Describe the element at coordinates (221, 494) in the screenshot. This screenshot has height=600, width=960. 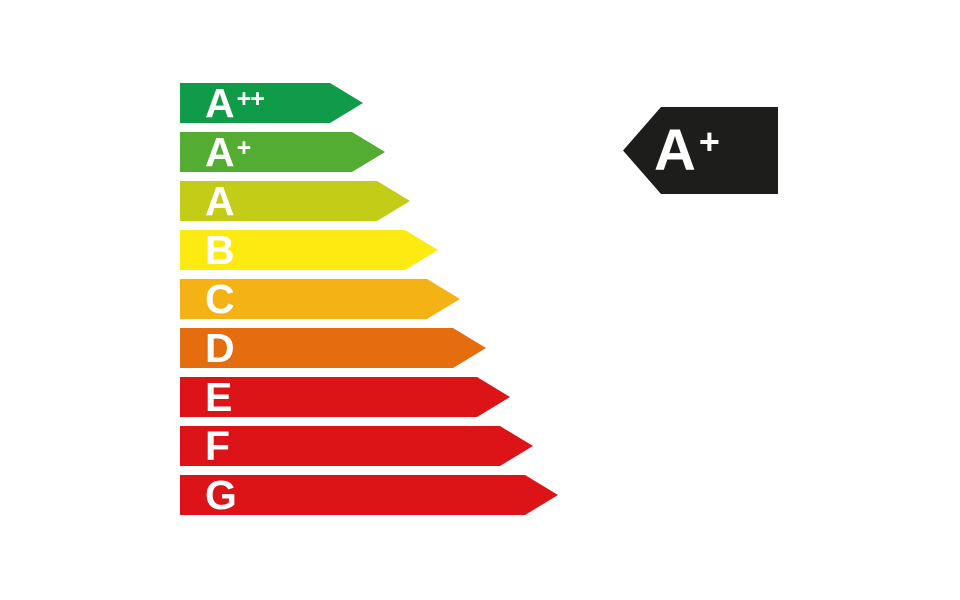
I see `efficiency-bar-letter-g: G` at that location.